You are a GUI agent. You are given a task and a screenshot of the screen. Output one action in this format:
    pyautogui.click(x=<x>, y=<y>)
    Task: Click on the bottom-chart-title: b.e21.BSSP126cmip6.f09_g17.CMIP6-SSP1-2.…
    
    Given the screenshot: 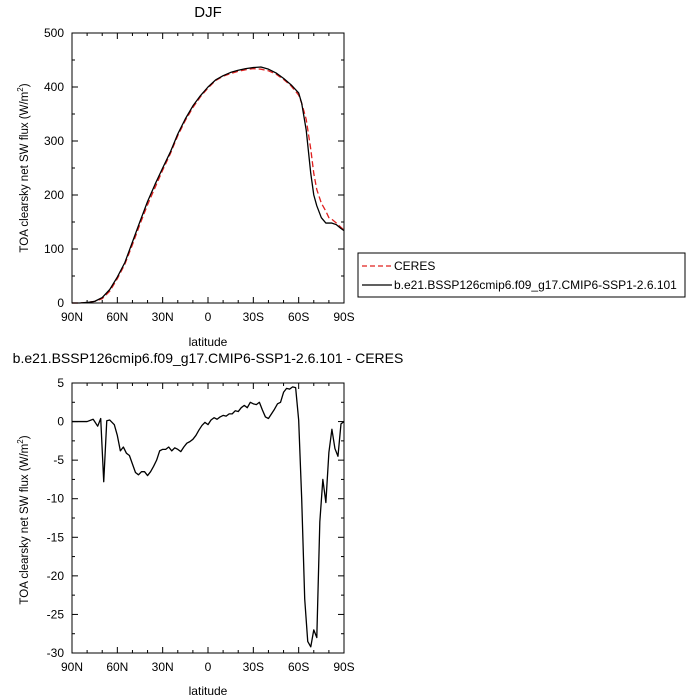 What is the action you would take?
    pyautogui.click(x=208, y=358)
    